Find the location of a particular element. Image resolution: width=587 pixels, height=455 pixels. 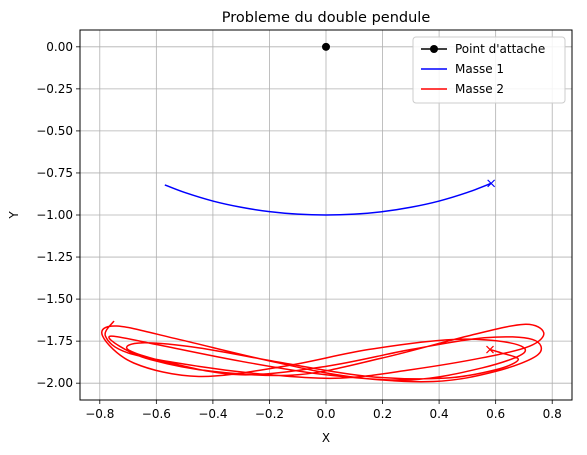

y-tick-label: −1.50 is located at coordinates (54, 299).